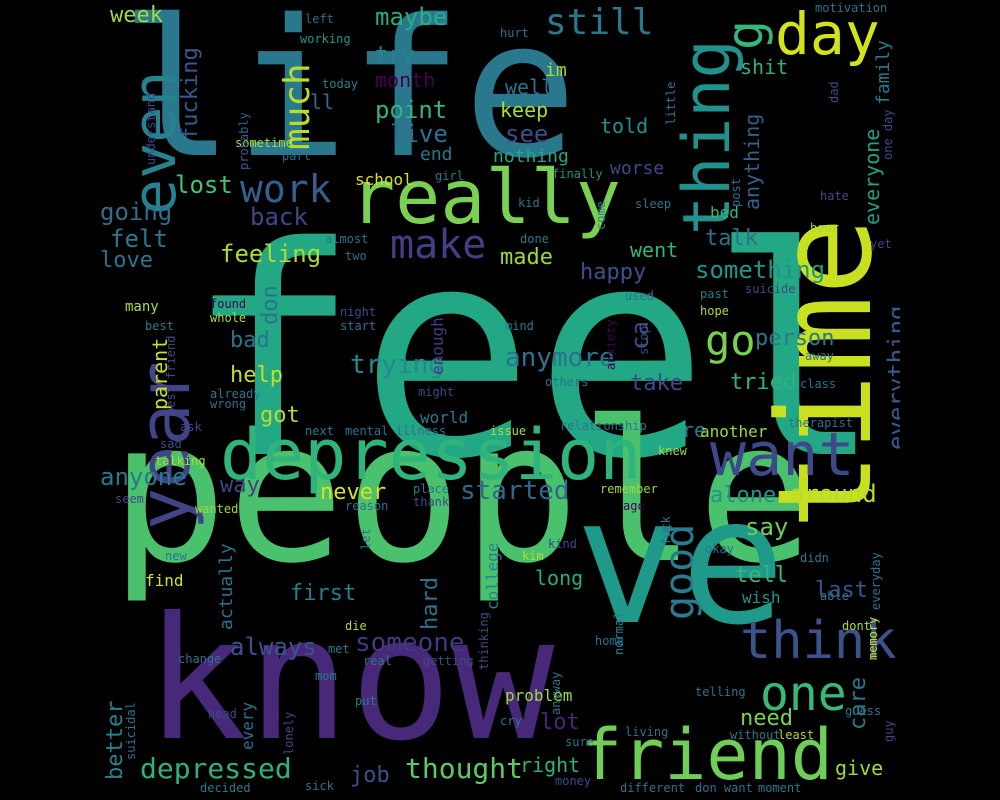 The height and width of the screenshot is (800, 1000). I want to click on word-ask: ask, so click(191, 427).